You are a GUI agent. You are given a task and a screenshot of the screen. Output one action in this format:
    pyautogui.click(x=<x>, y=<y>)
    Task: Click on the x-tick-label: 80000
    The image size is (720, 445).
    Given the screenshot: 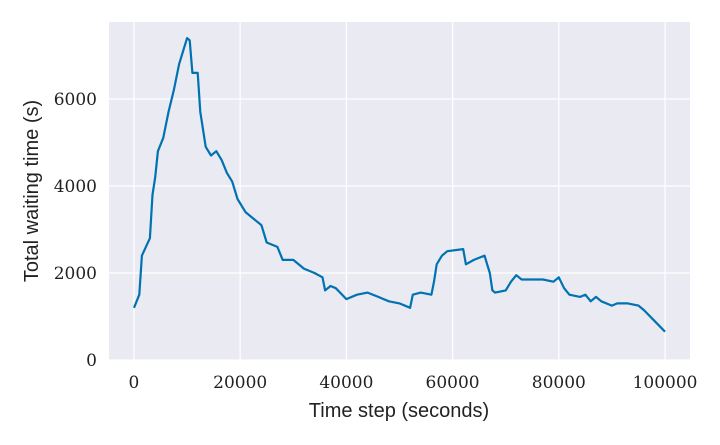 What is the action you would take?
    pyautogui.click(x=559, y=383)
    